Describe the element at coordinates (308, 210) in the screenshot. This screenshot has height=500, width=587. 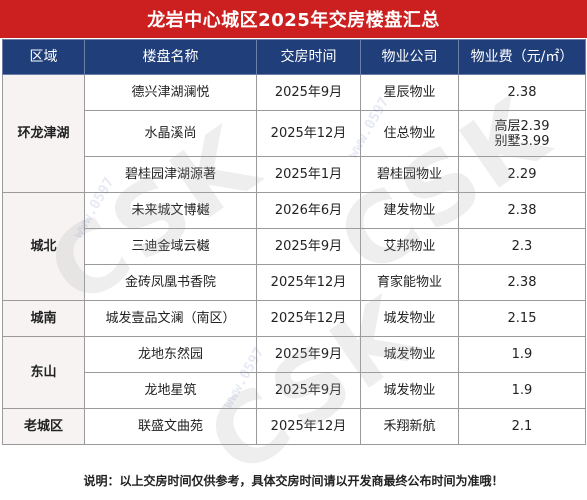
I see `handover-date-cell: 2026年6月` at that location.